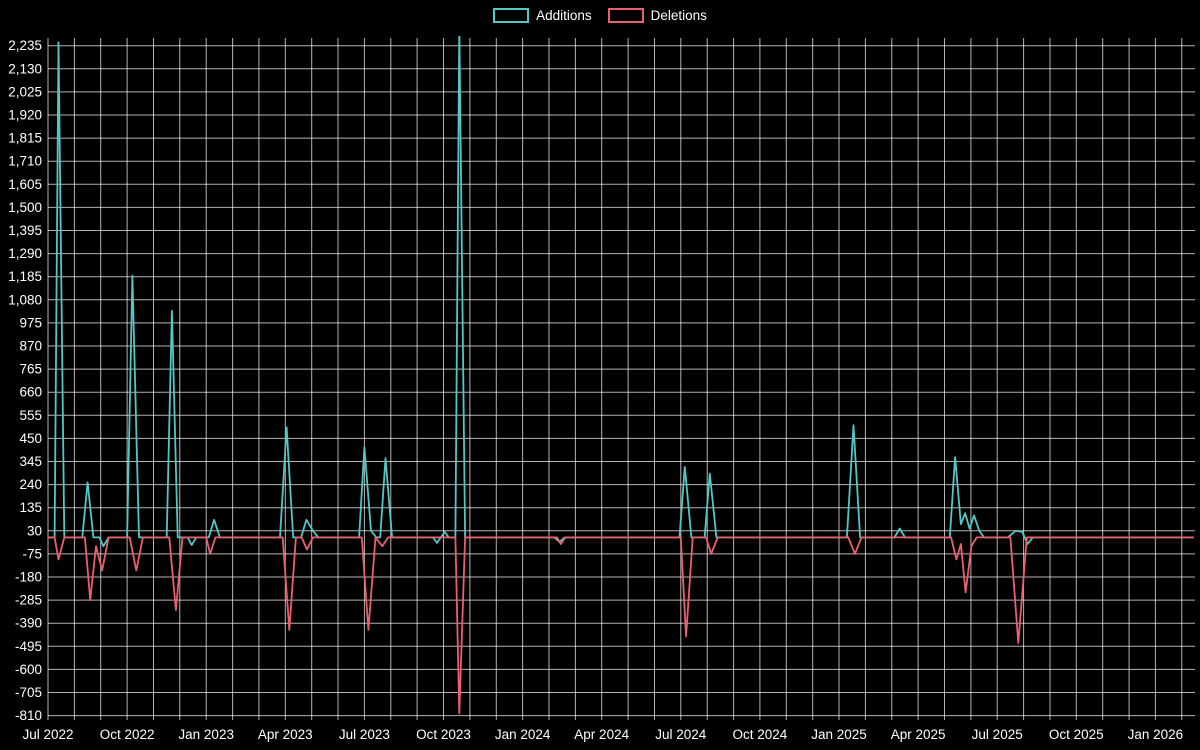 The width and height of the screenshot is (1200, 750). I want to click on y-tick-label: 2,025, so click(25, 91).